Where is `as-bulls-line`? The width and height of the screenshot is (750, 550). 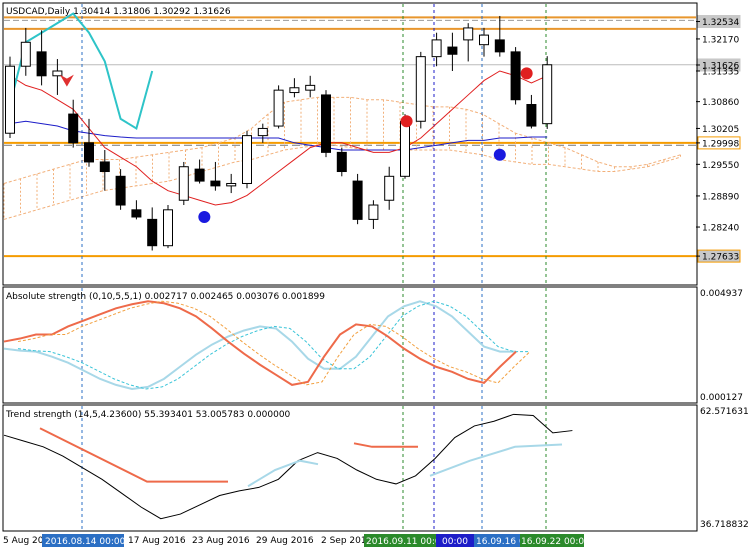
as-bulls-line is located at coordinates (259, 345).